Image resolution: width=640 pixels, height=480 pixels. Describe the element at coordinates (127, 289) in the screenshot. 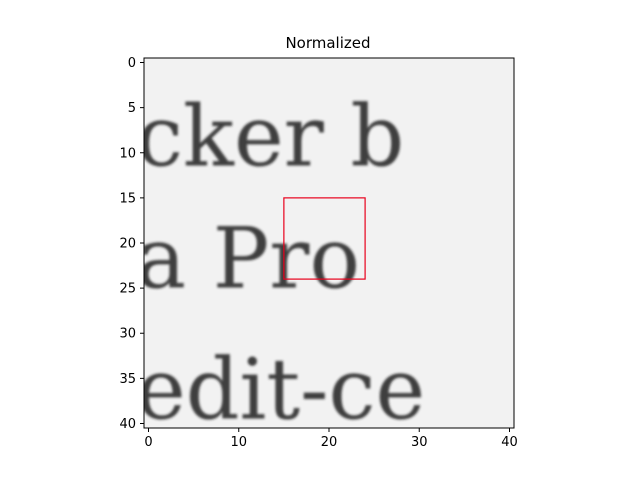

I see `y-tick-label: 25` at that location.